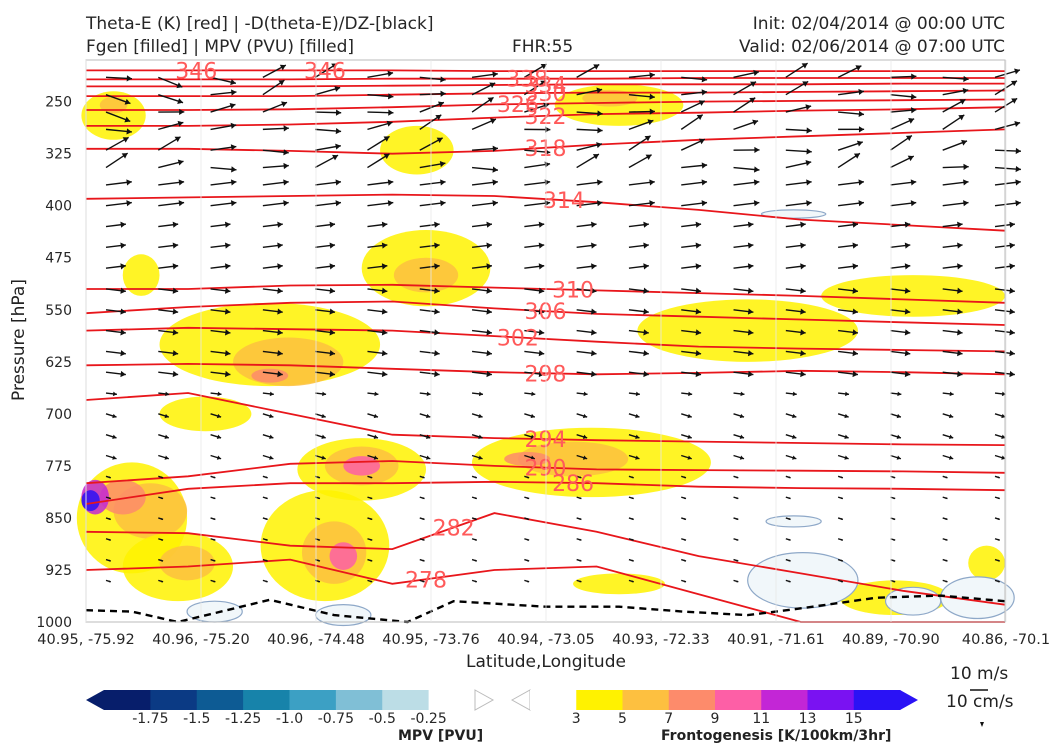 This screenshot has width=1050, height=750. What do you see at coordinates (484, 700) in the screenshot?
I see `mpv-colorbar-high-arrow` at bounding box center [484, 700].